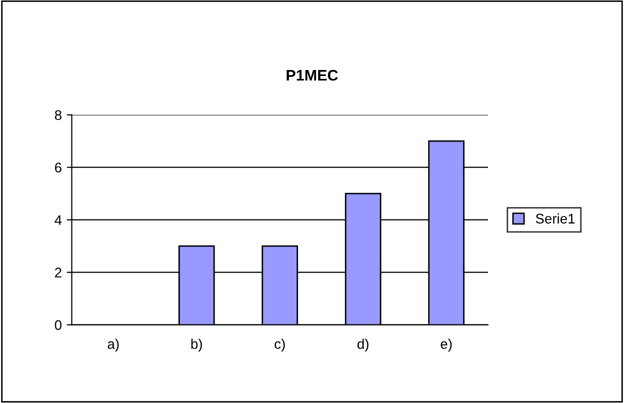  Describe the element at coordinates (58, 273) in the screenshot. I see `y-tick-label: 2` at that location.